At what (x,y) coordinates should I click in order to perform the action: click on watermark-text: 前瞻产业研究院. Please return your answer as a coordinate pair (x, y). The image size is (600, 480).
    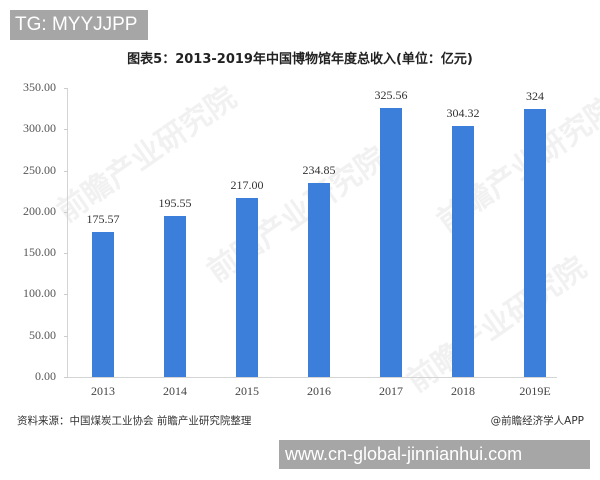
    Looking at the image, I should click on (297, 215).